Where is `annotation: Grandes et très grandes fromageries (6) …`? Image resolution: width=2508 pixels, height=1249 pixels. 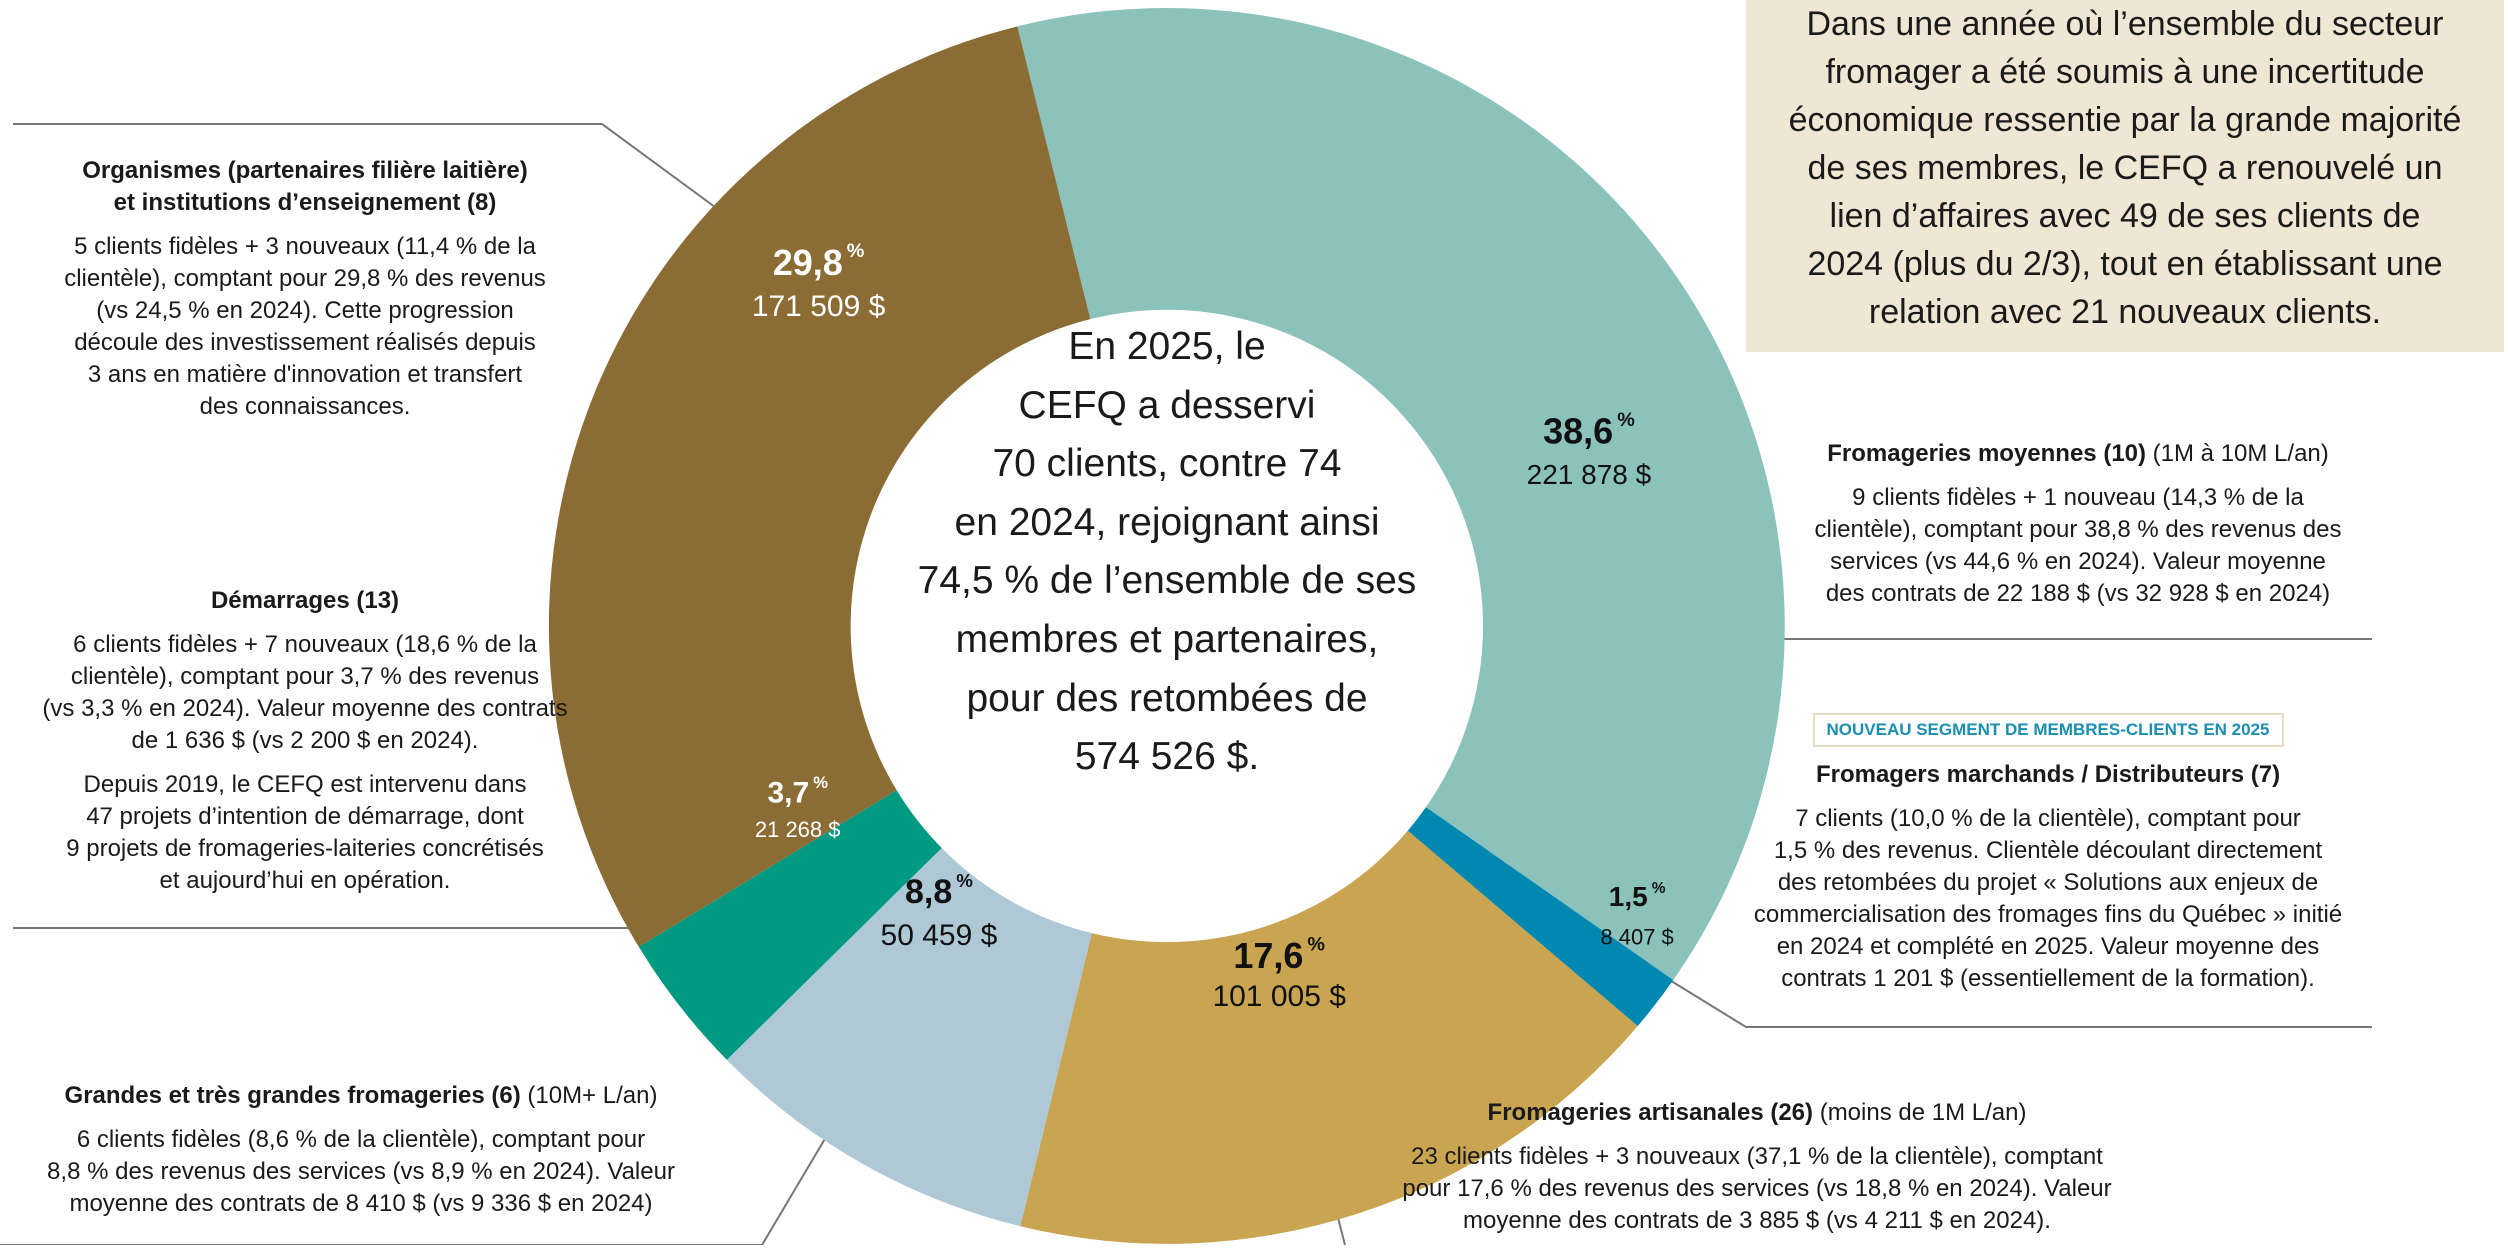 annotation: Grandes et très grandes fromageries (6) … is located at coordinates (361, 1156).